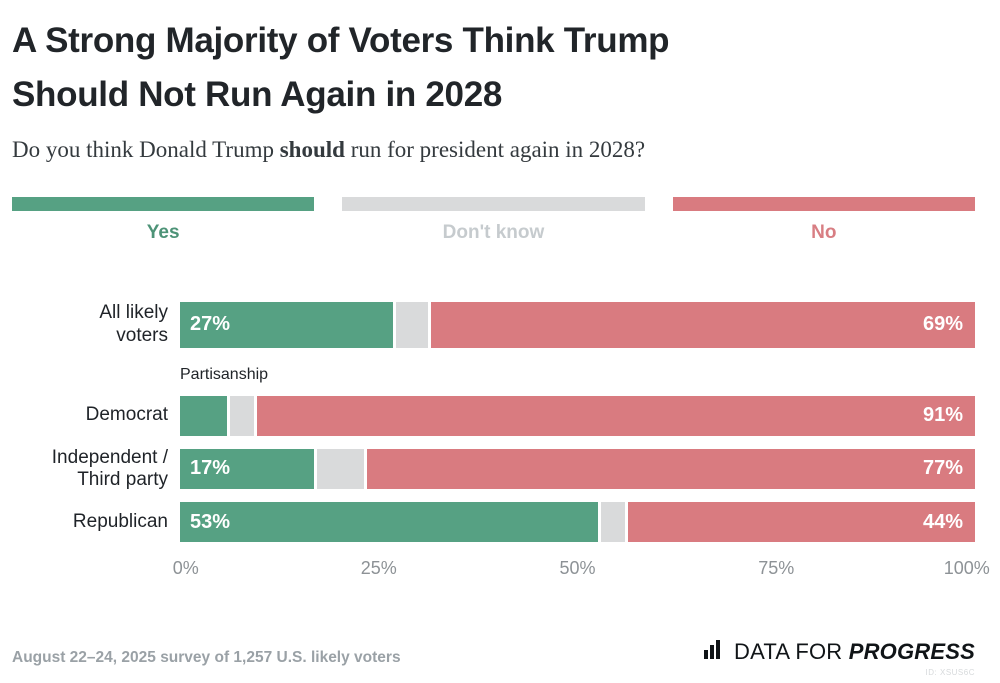 Image resolution: width=1000 pixels, height=683 pixels. Describe the element at coordinates (776, 568) in the screenshot. I see `x-axis-tick: 75%` at that location.